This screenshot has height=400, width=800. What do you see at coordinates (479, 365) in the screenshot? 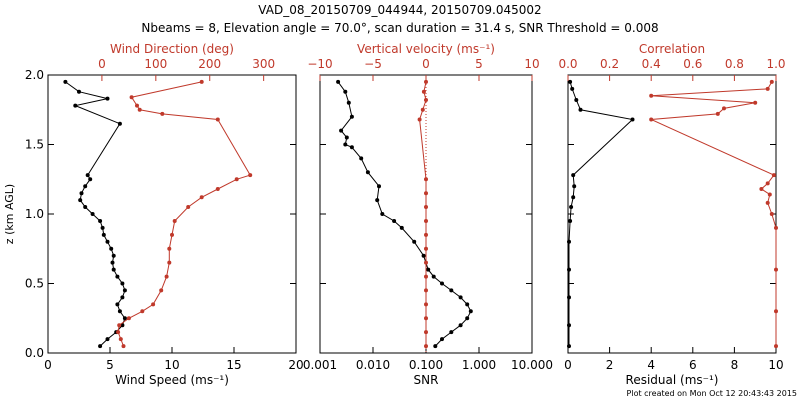
I see `x-bottom-tick-label: 1.000` at bounding box center [479, 365].